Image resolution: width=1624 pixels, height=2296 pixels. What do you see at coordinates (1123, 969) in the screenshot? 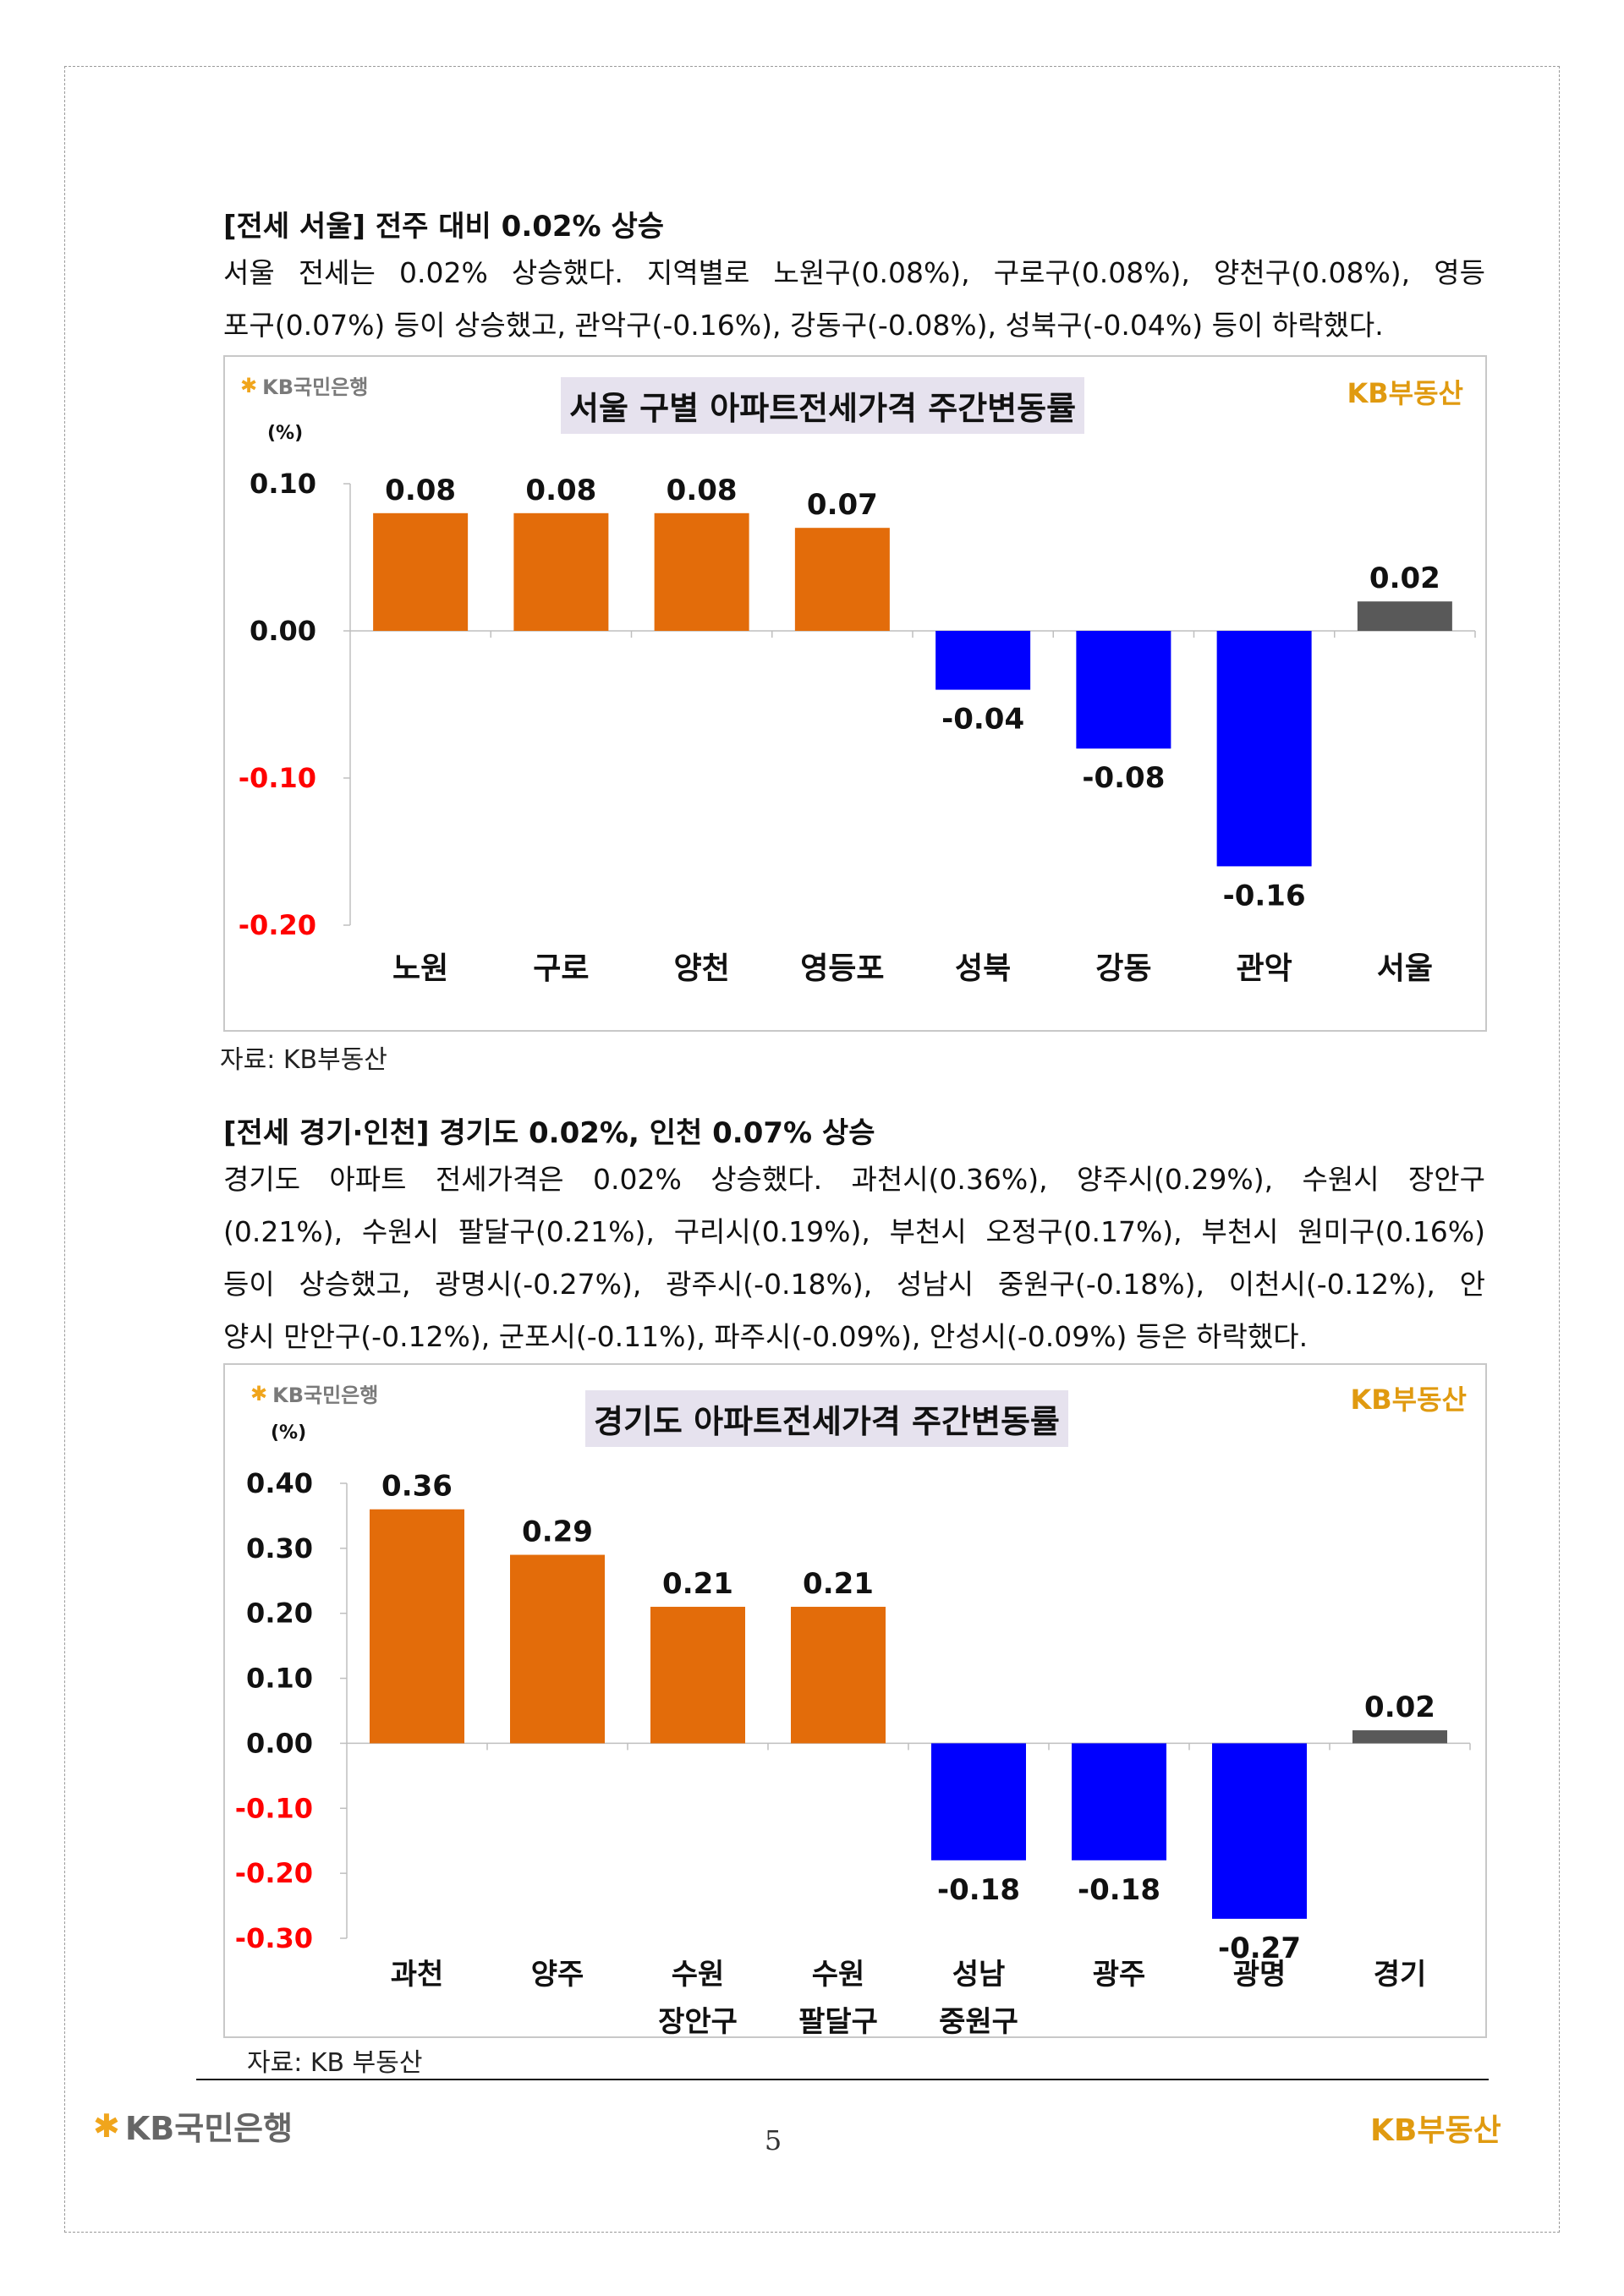
I see `category-label: 강동` at bounding box center [1123, 969].